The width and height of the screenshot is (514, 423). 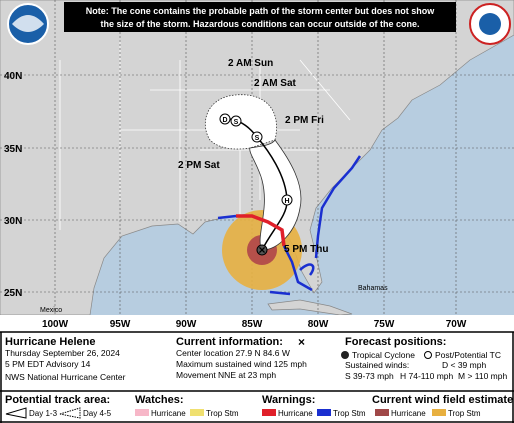 What do you see at coordinates (28, 23) in the screenshot?
I see `noaa-logo-bird` at bounding box center [28, 23].